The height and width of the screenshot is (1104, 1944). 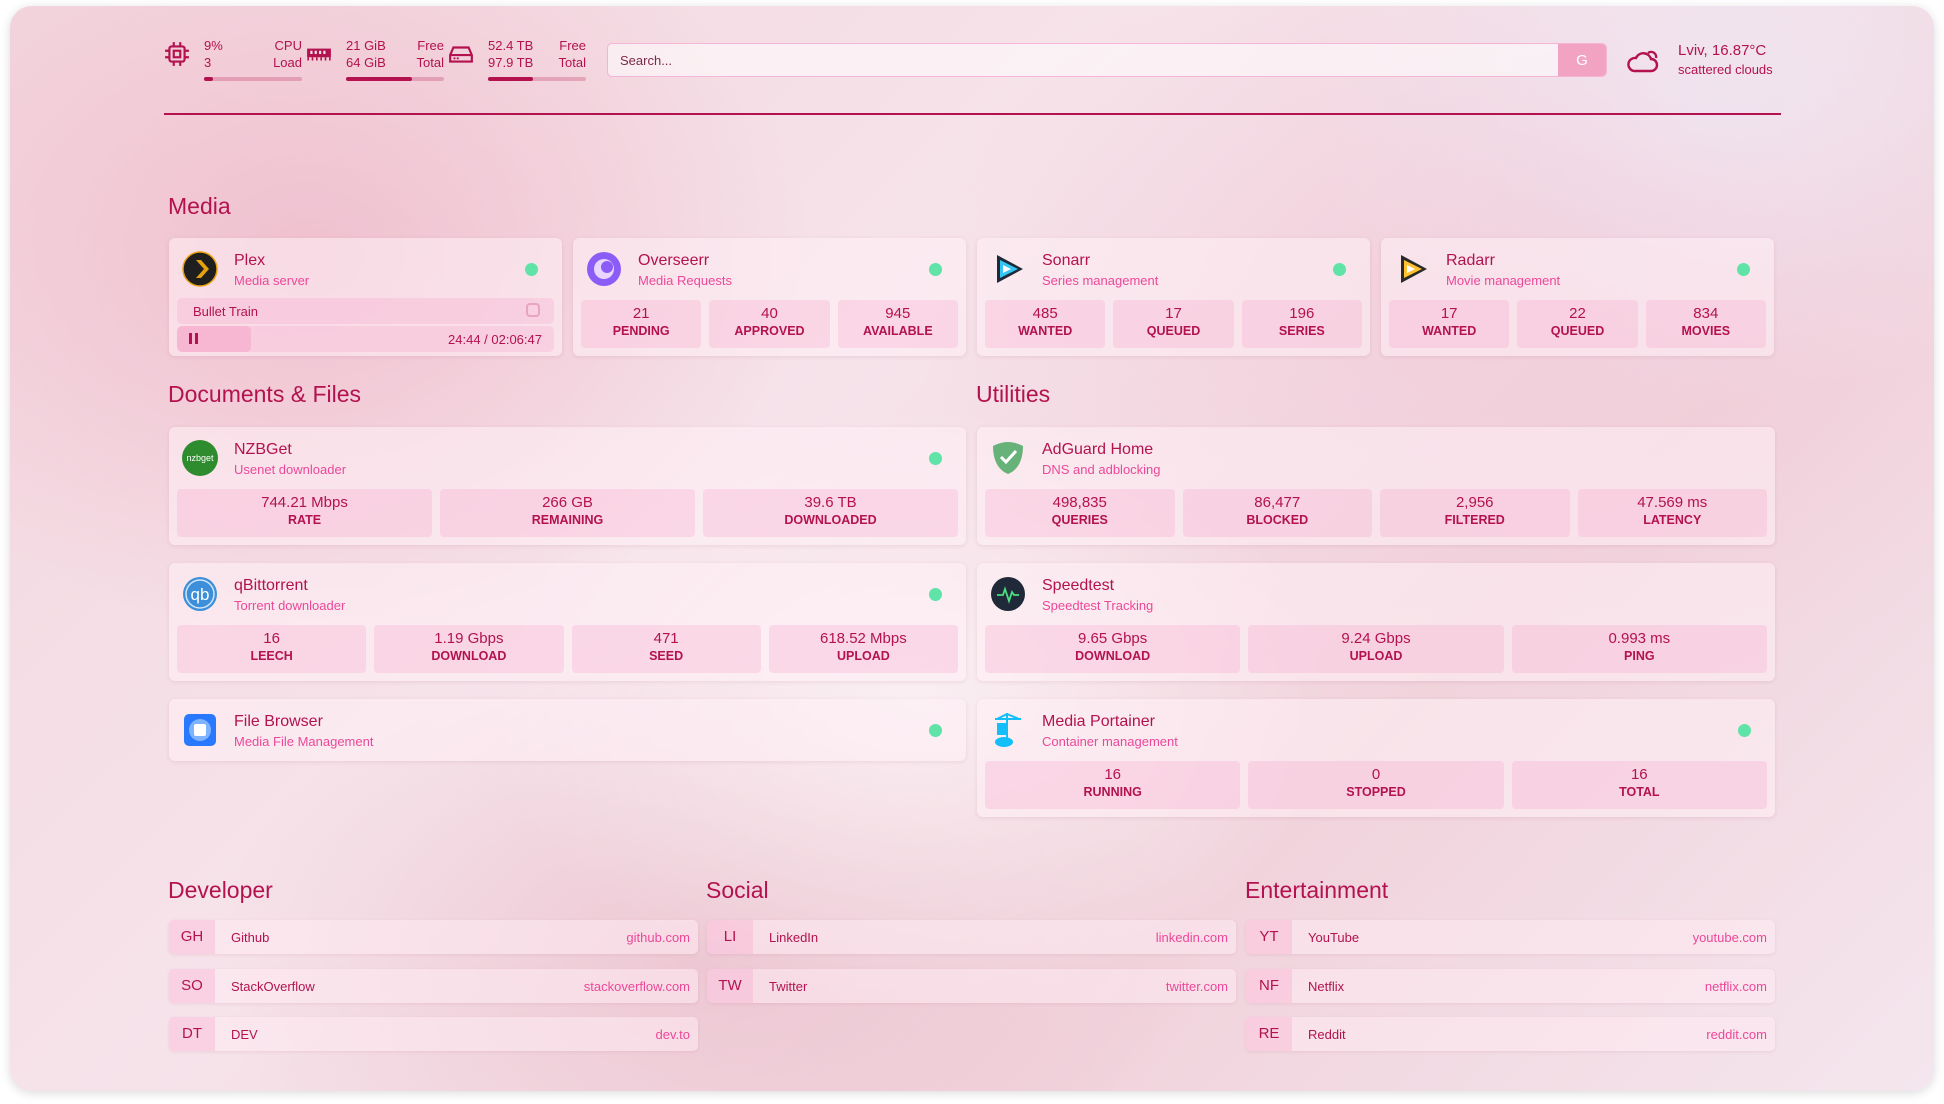 What do you see at coordinates (1327, 1034) in the screenshot?
I see `bookmark-name: Reddit` at bounding box center [1327, 1034].